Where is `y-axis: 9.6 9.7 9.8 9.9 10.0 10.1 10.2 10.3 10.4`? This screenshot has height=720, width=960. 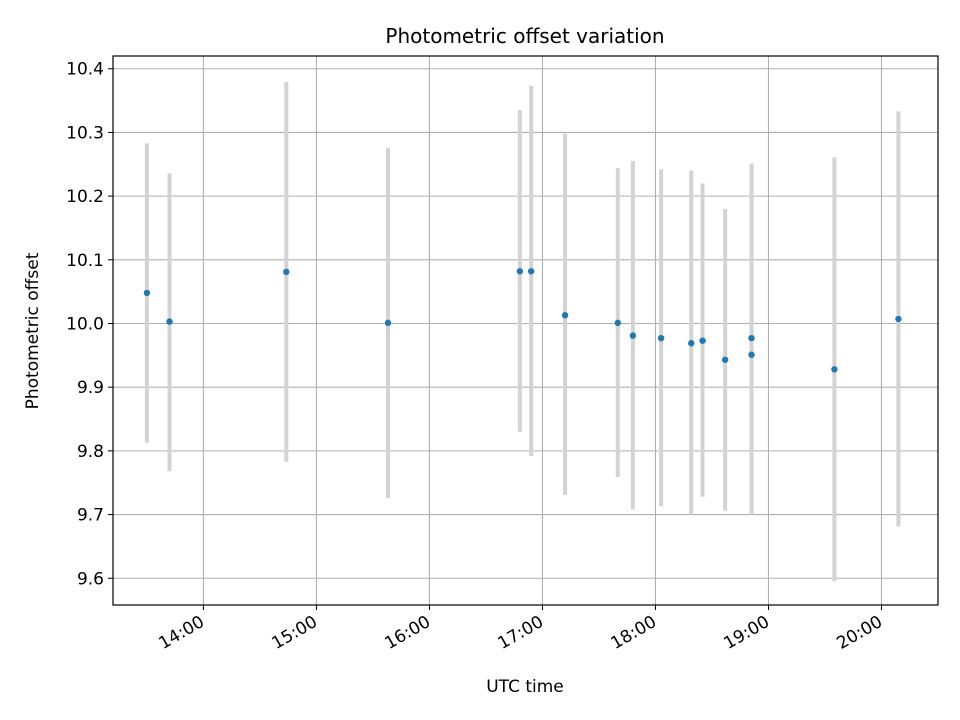
y-axis: 9.6 9.7 9.8 9.9 10.0 10.1 10.2 10.3 10.4 is located at coordinates (89, 324).